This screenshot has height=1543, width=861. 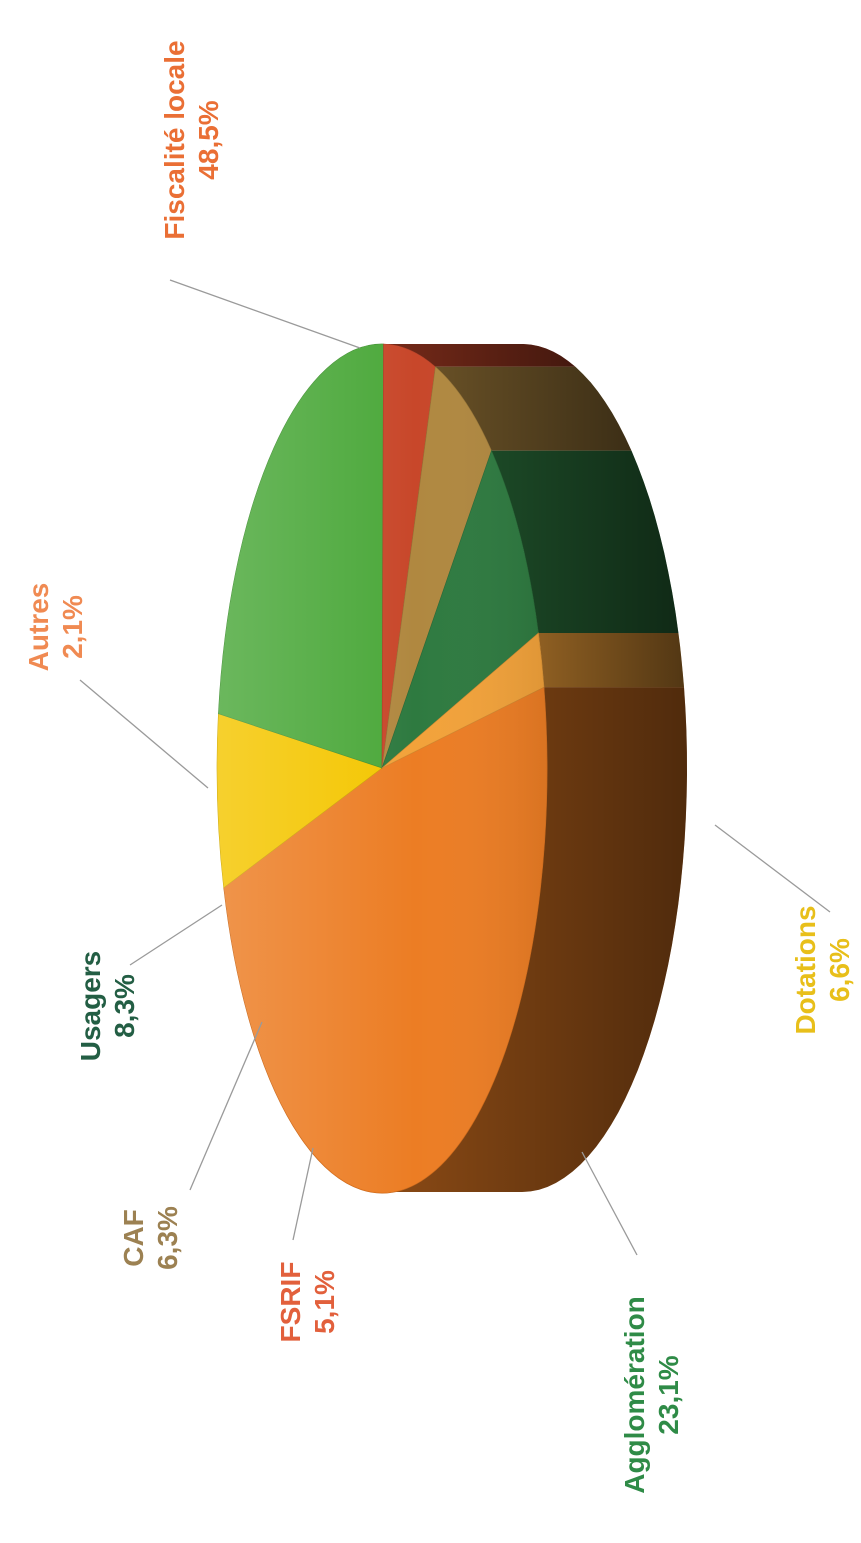 What do you see at coordinates (772, 868) in the screenshot?
I see `leader-line-dotations` at bounding box center [772, 868].